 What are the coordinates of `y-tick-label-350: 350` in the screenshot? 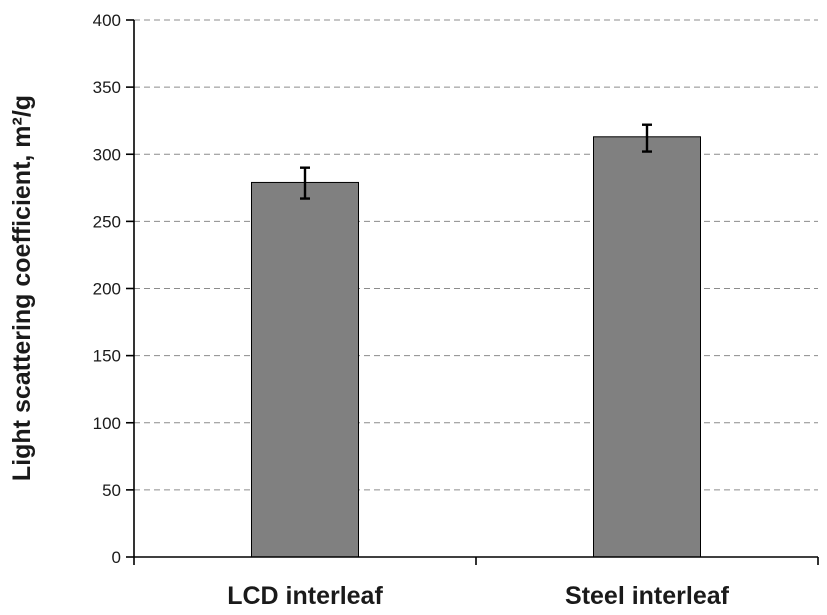 It's located at (107, 87).